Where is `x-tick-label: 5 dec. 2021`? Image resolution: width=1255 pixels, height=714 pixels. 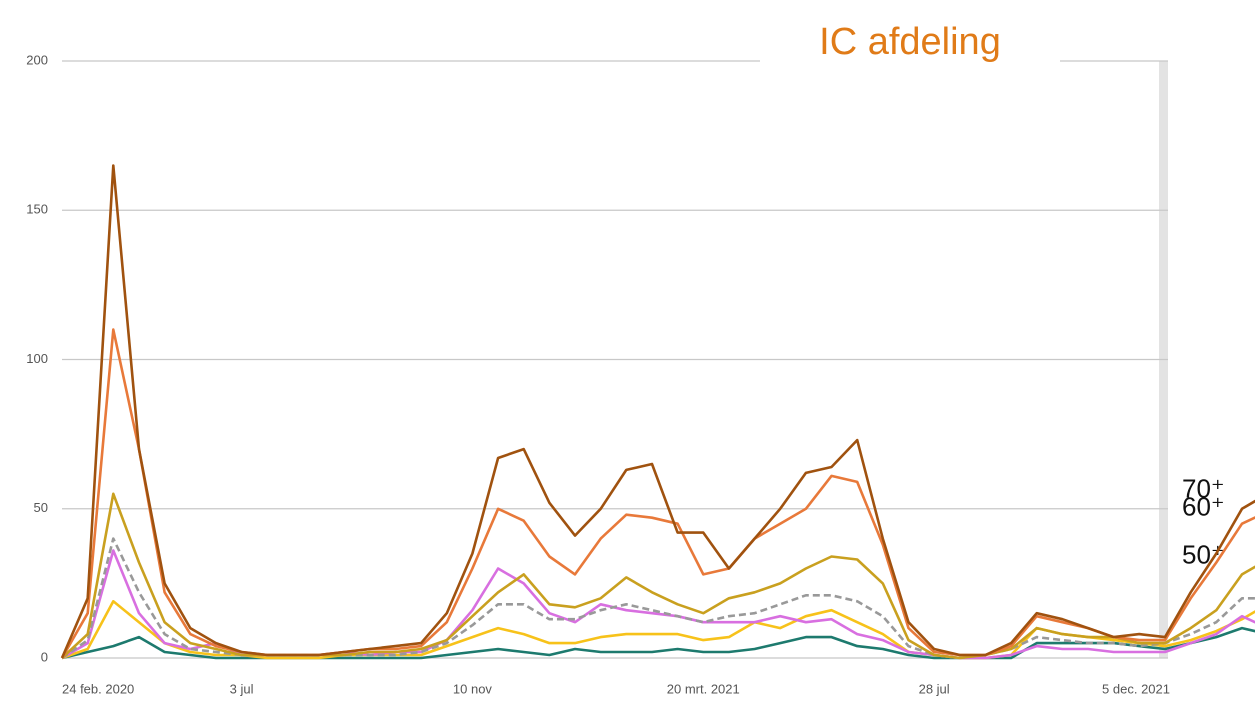
x-tick-label: 5 dec. 2021 is located at coordinates (1136, 688).